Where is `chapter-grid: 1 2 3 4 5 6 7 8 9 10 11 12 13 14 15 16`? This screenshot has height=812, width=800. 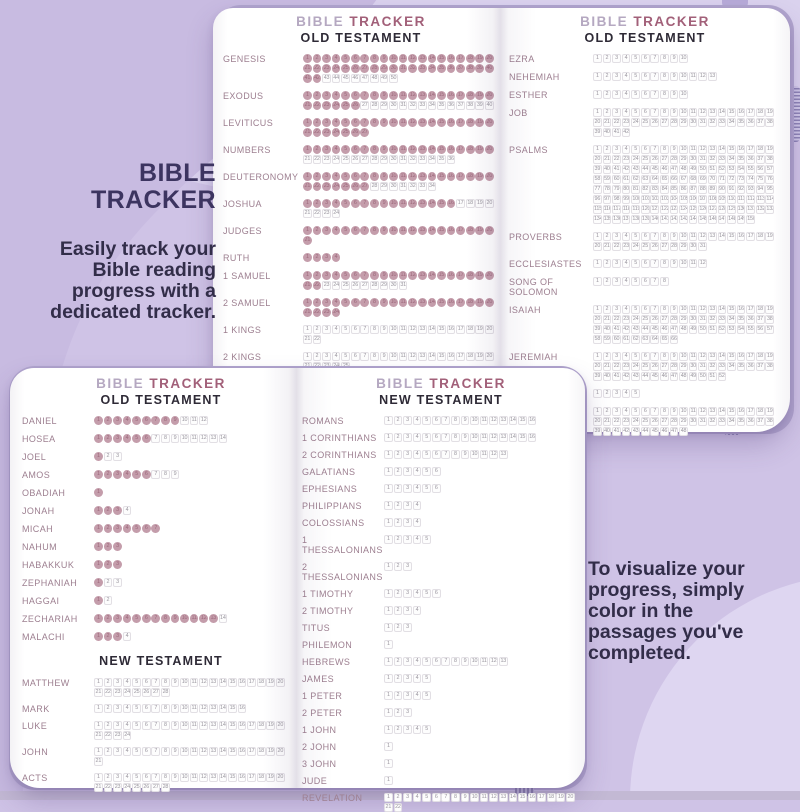 chapter-grid: 1 2 3 4 5 6 7 8 9 10 11 12 13 14 15 16 is located at coordinates (480, 420).